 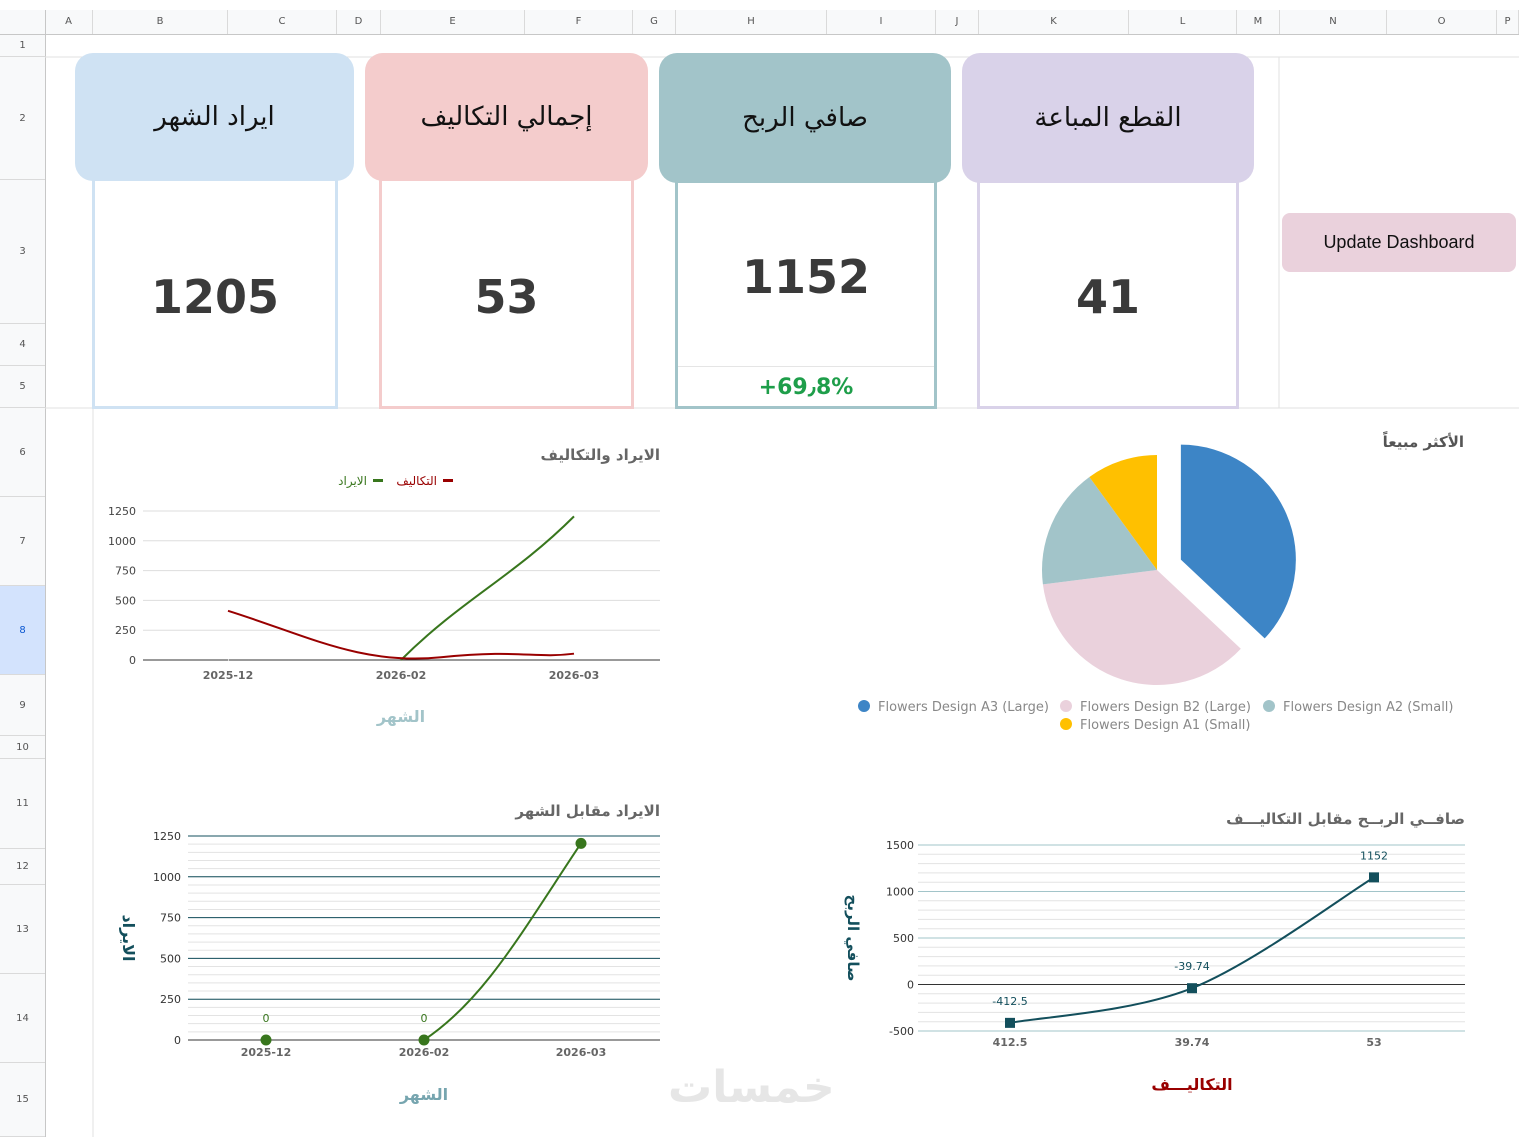 What do you see at coordinates (22, 252) in the screenshot?
I see `row-header: 3` at bounding box center [22, 252].